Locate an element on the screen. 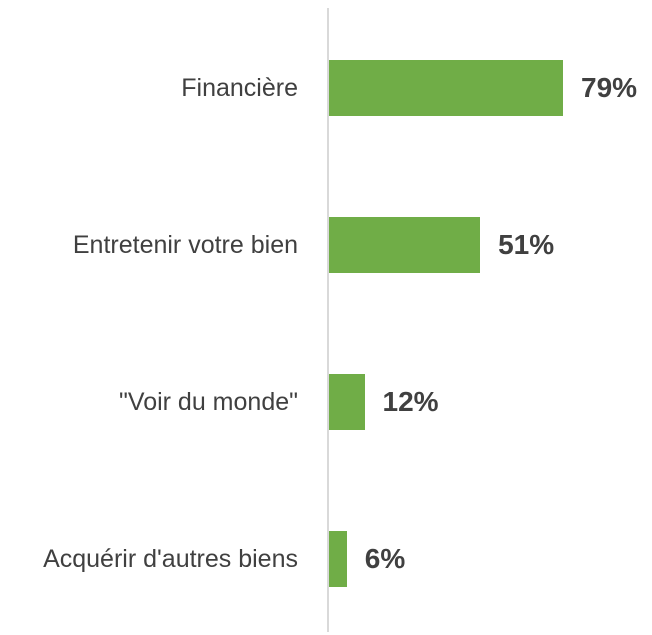  value-label: 79% is located at coordinates (609, 87).